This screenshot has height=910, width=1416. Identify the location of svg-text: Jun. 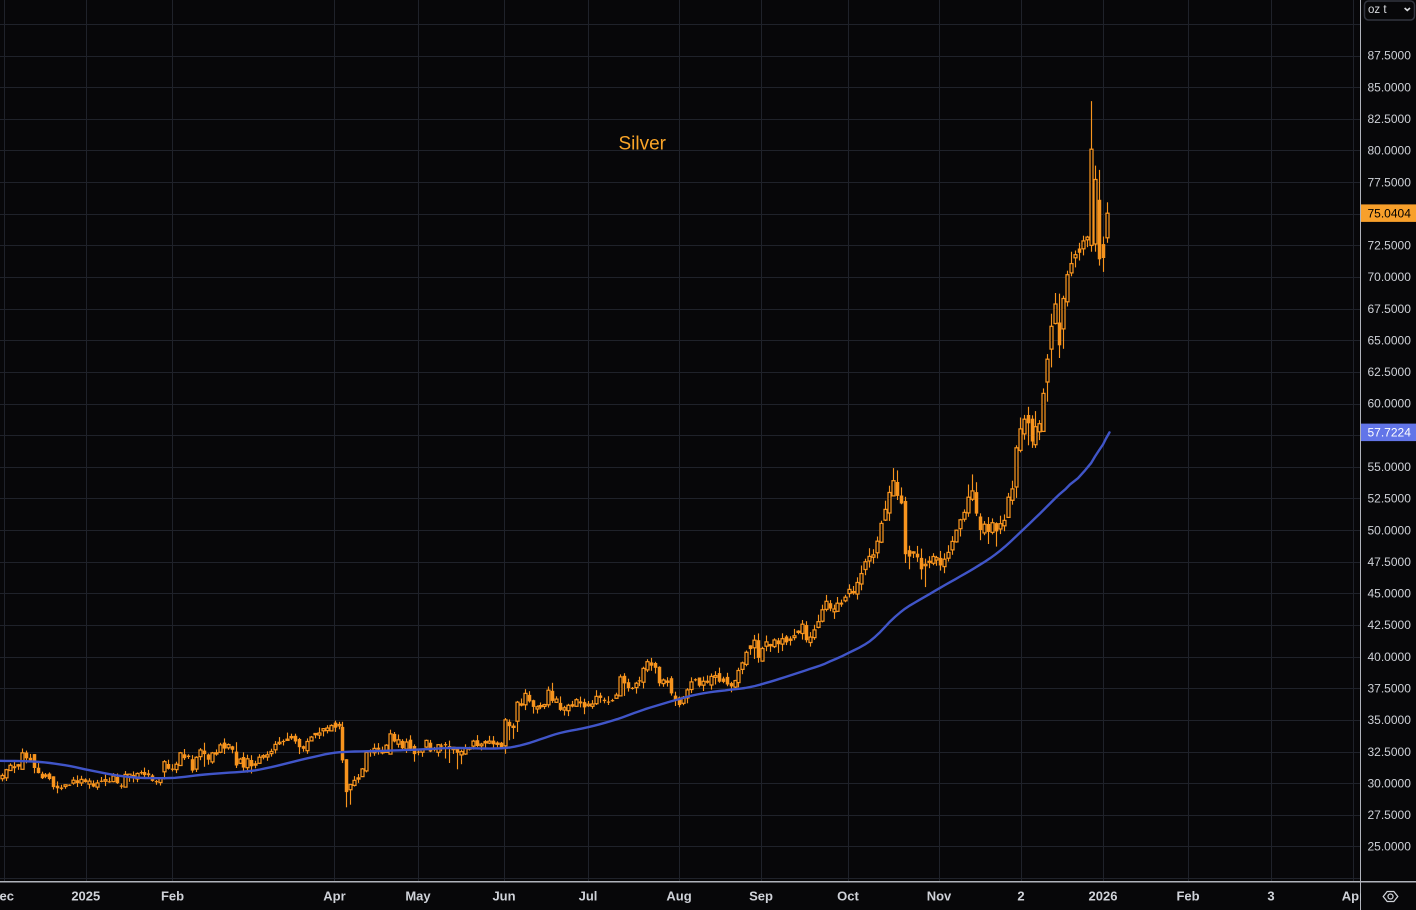
(503, 896).